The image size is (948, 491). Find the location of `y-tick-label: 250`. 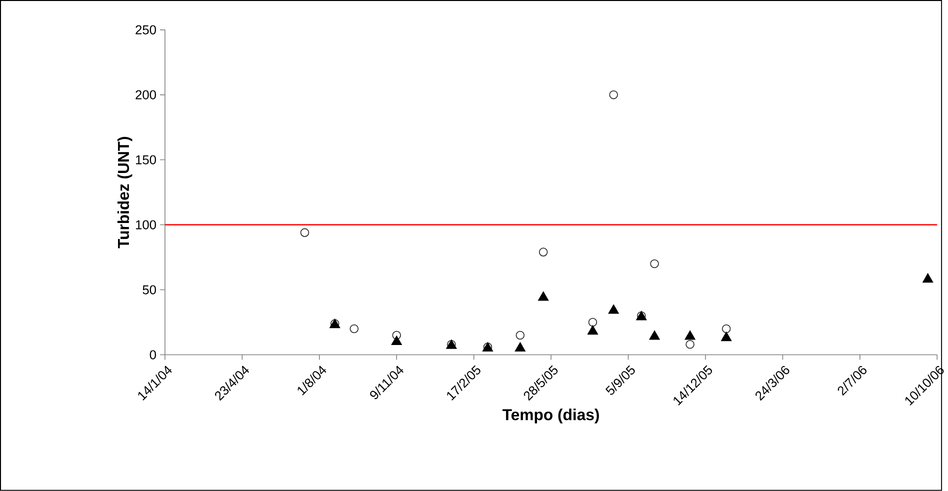

y-tick-label: 250 is located at coordinates (146, 29).